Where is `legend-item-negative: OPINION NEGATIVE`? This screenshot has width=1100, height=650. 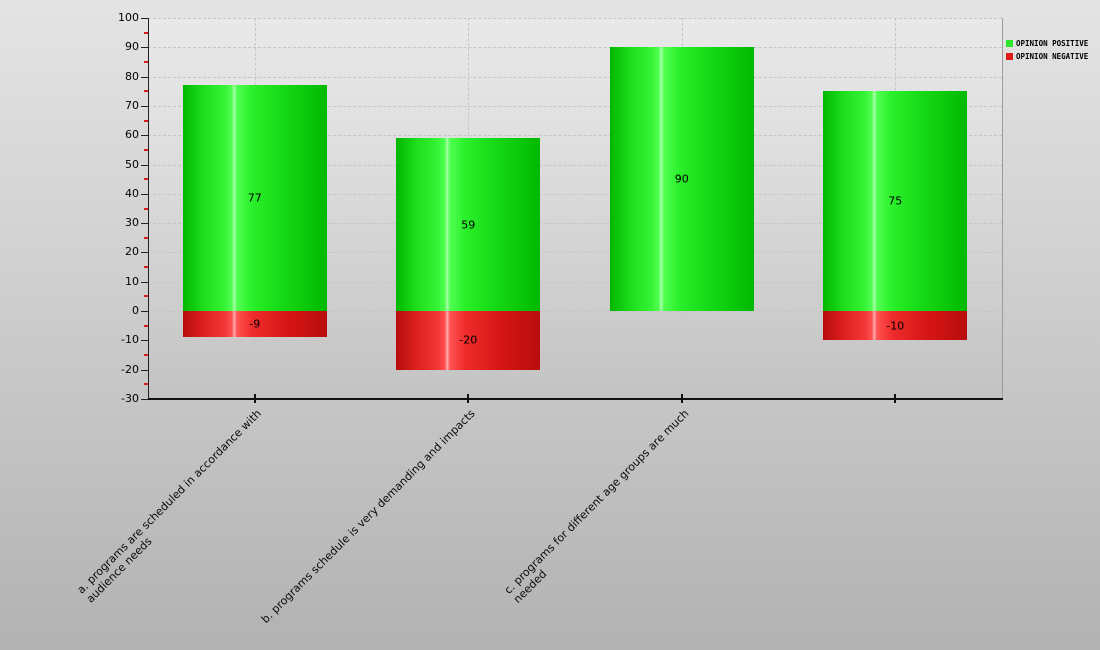
legend-item-negative: OPINION NEGATIVE is located at coordinates (1047, 56).